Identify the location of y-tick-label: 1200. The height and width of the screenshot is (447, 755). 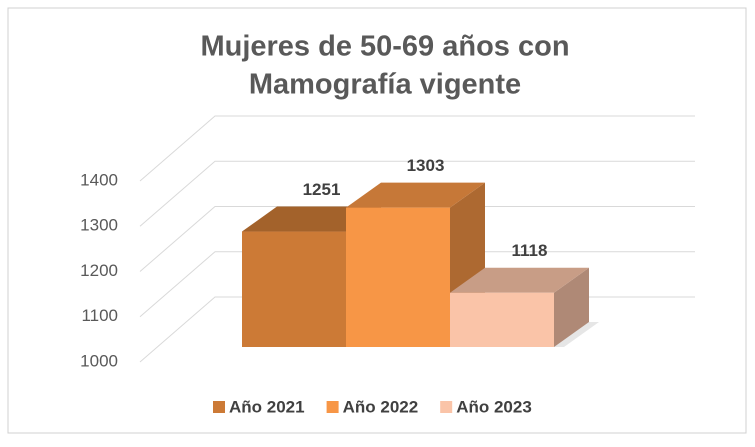
(99, 270).